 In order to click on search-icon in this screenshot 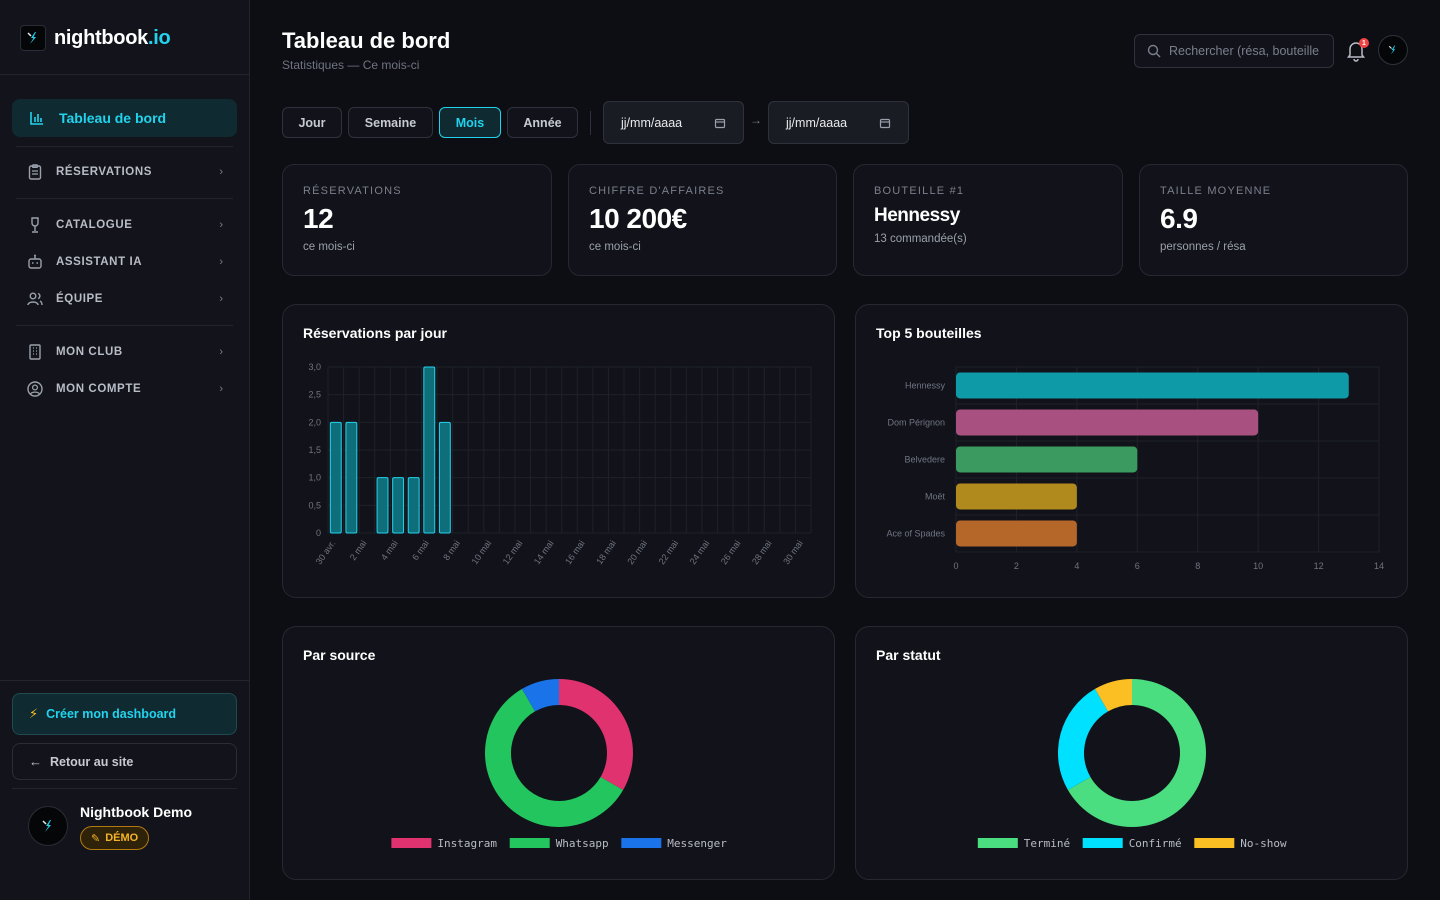, I will do `click(1154, 51)`.